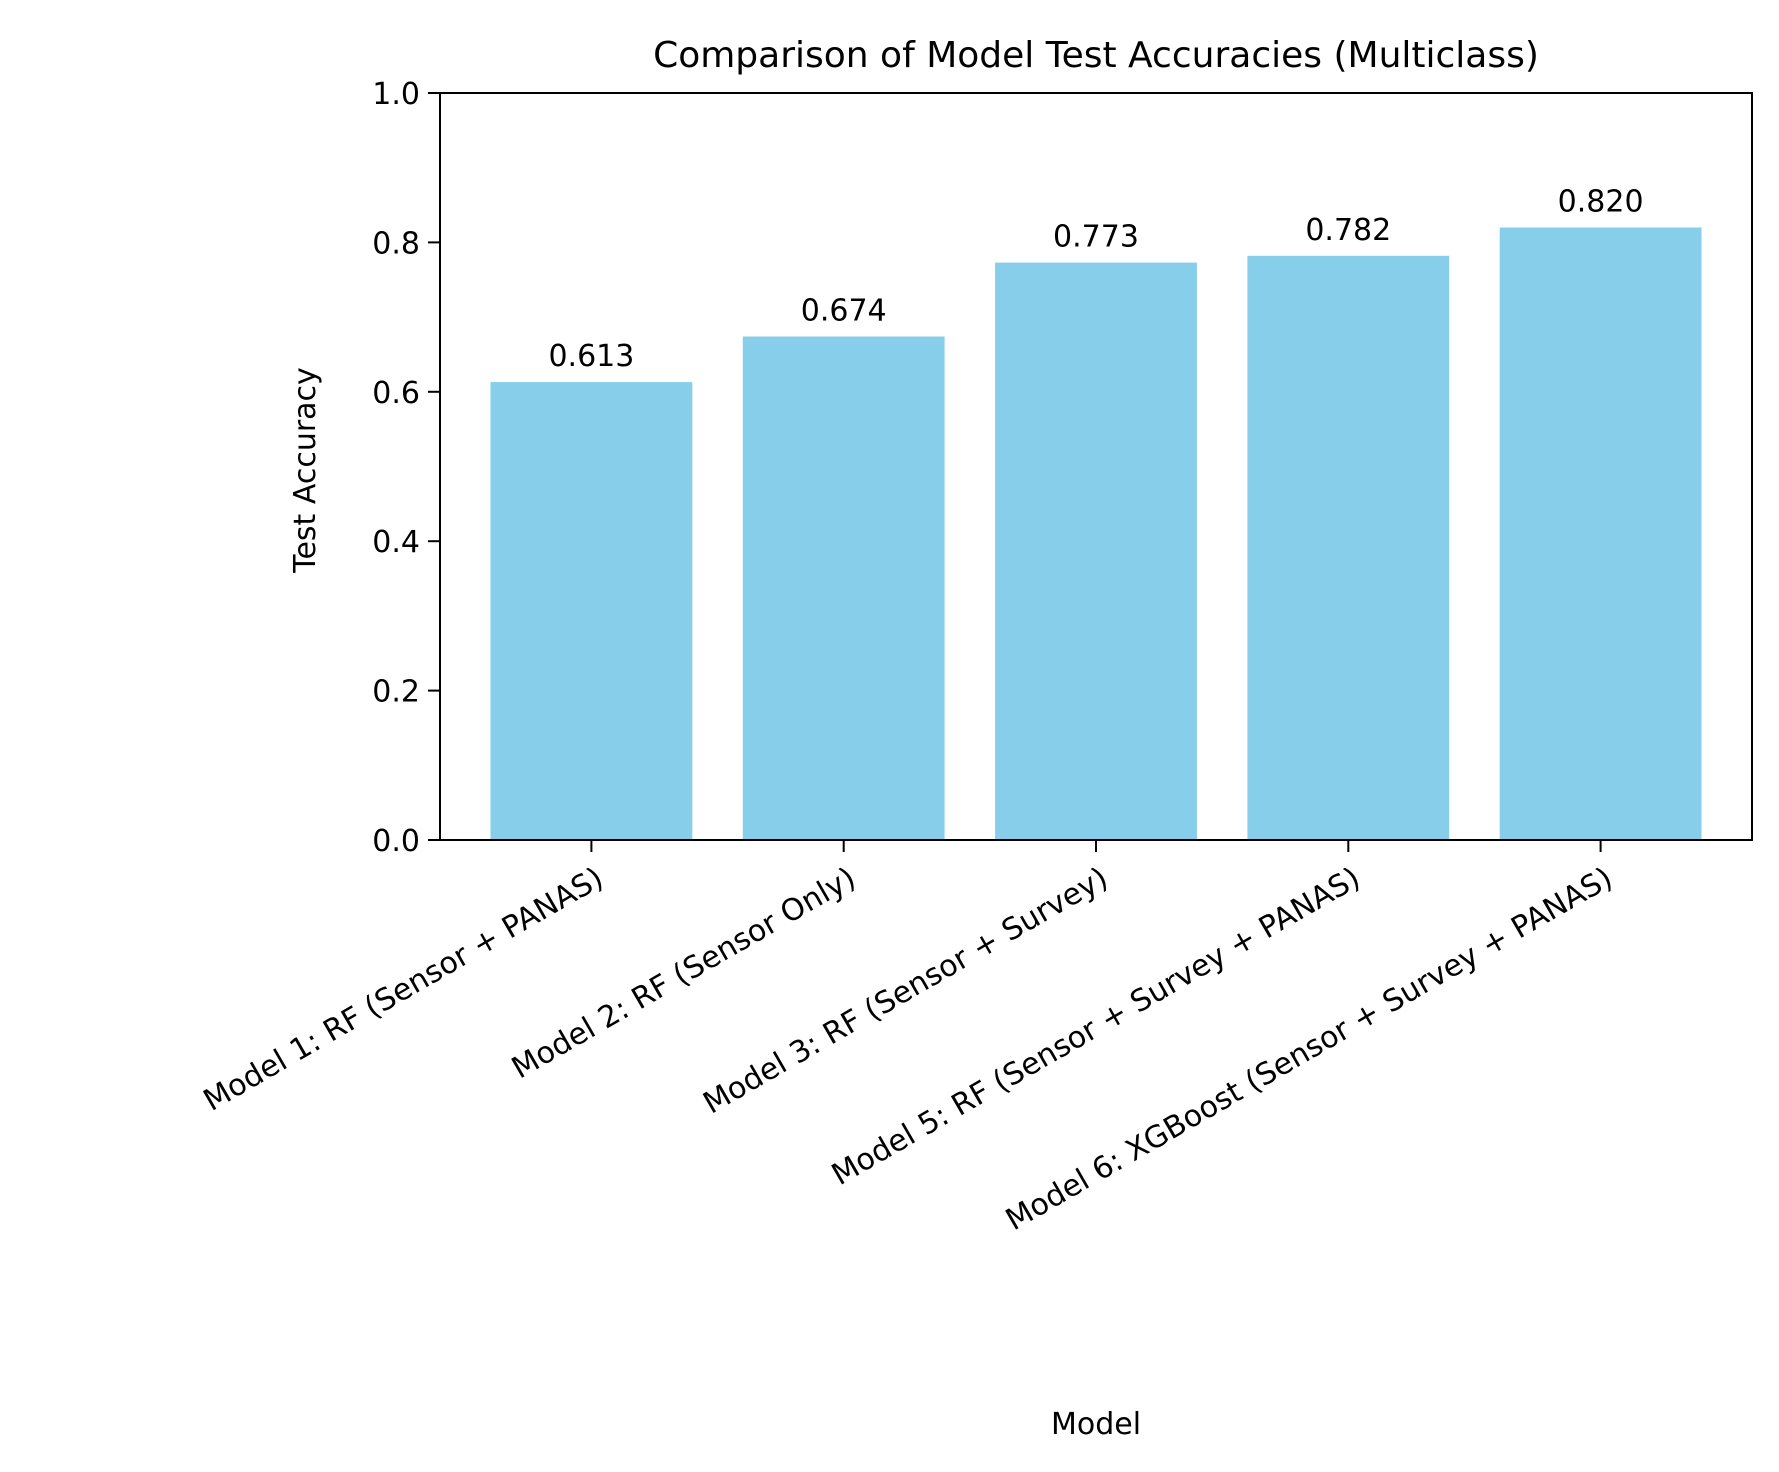 The width and height of the screenshot is (1779, 1472). Describe the element at coordinates (1096, 237) in the screenshot. I see `bar-value-label: 0.773` at that location.